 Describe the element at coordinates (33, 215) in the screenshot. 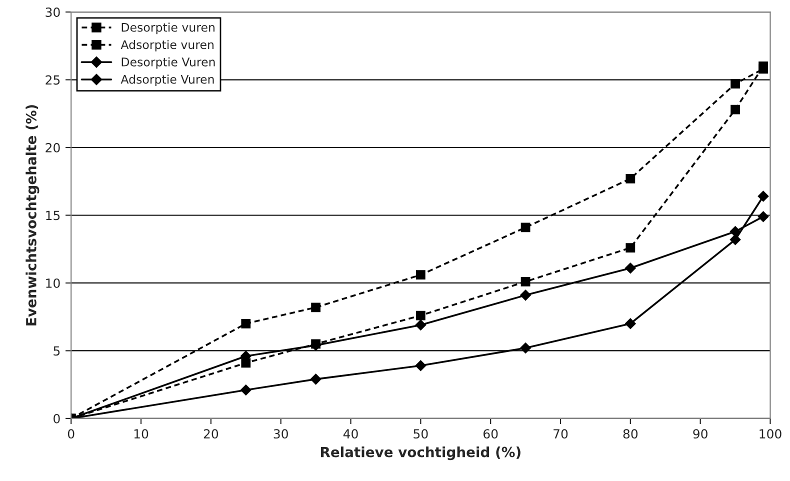

I see `y-axis-title: Evenwichtsvochtgehalte (%)` at that location.